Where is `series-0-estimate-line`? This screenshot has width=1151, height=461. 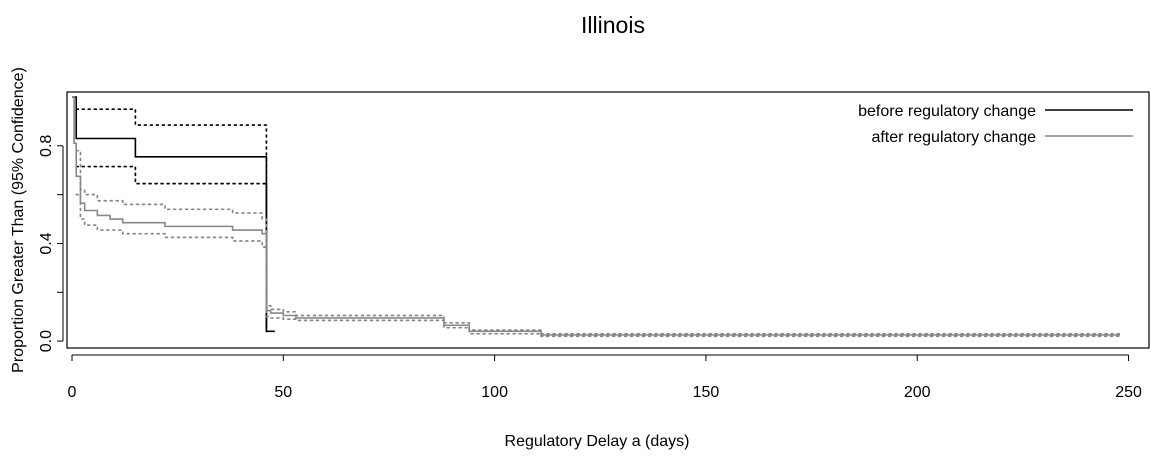 series-0-estimate-line is located at coordinates (173, 214).